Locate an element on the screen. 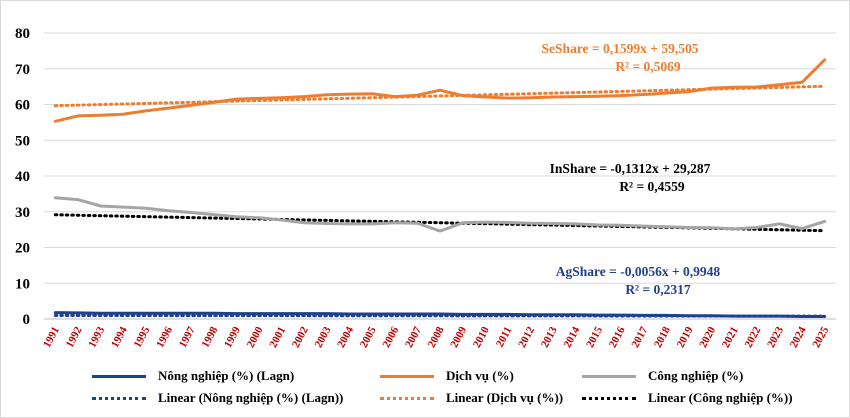 The image size is (850, 418). x-tick-label: 2024 is located at coordinates (798, 336).